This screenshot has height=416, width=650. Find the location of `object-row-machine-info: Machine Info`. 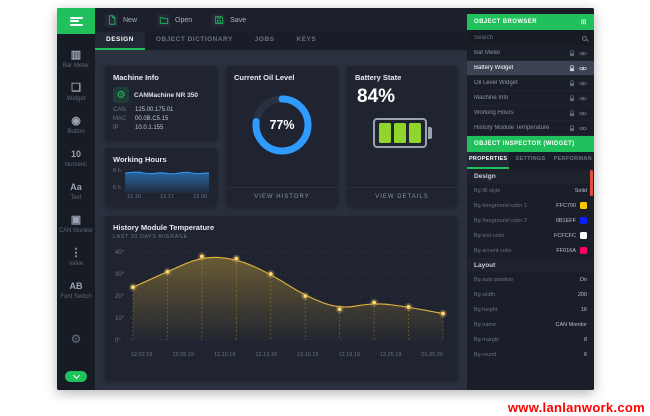

object-row-machine-info: Machine Info is located at coordinates (530, 98).